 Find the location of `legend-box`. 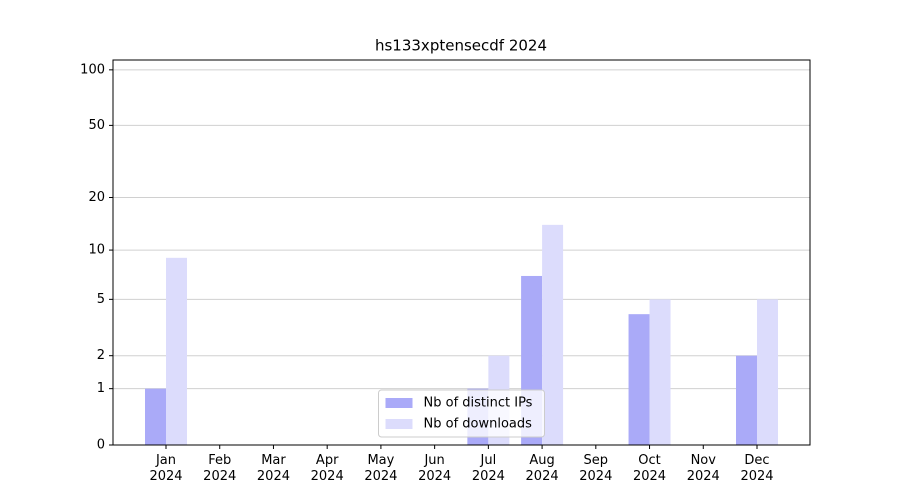

legend-box is located at coordinates (461, 413).